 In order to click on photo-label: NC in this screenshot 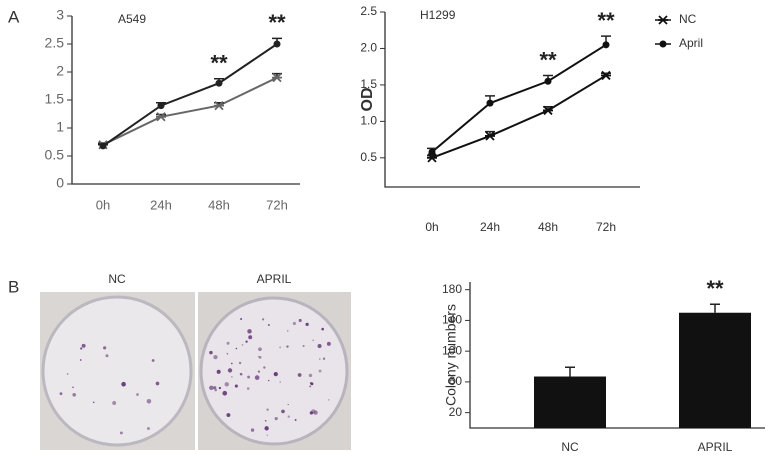, I will do `click(117, 279)`.